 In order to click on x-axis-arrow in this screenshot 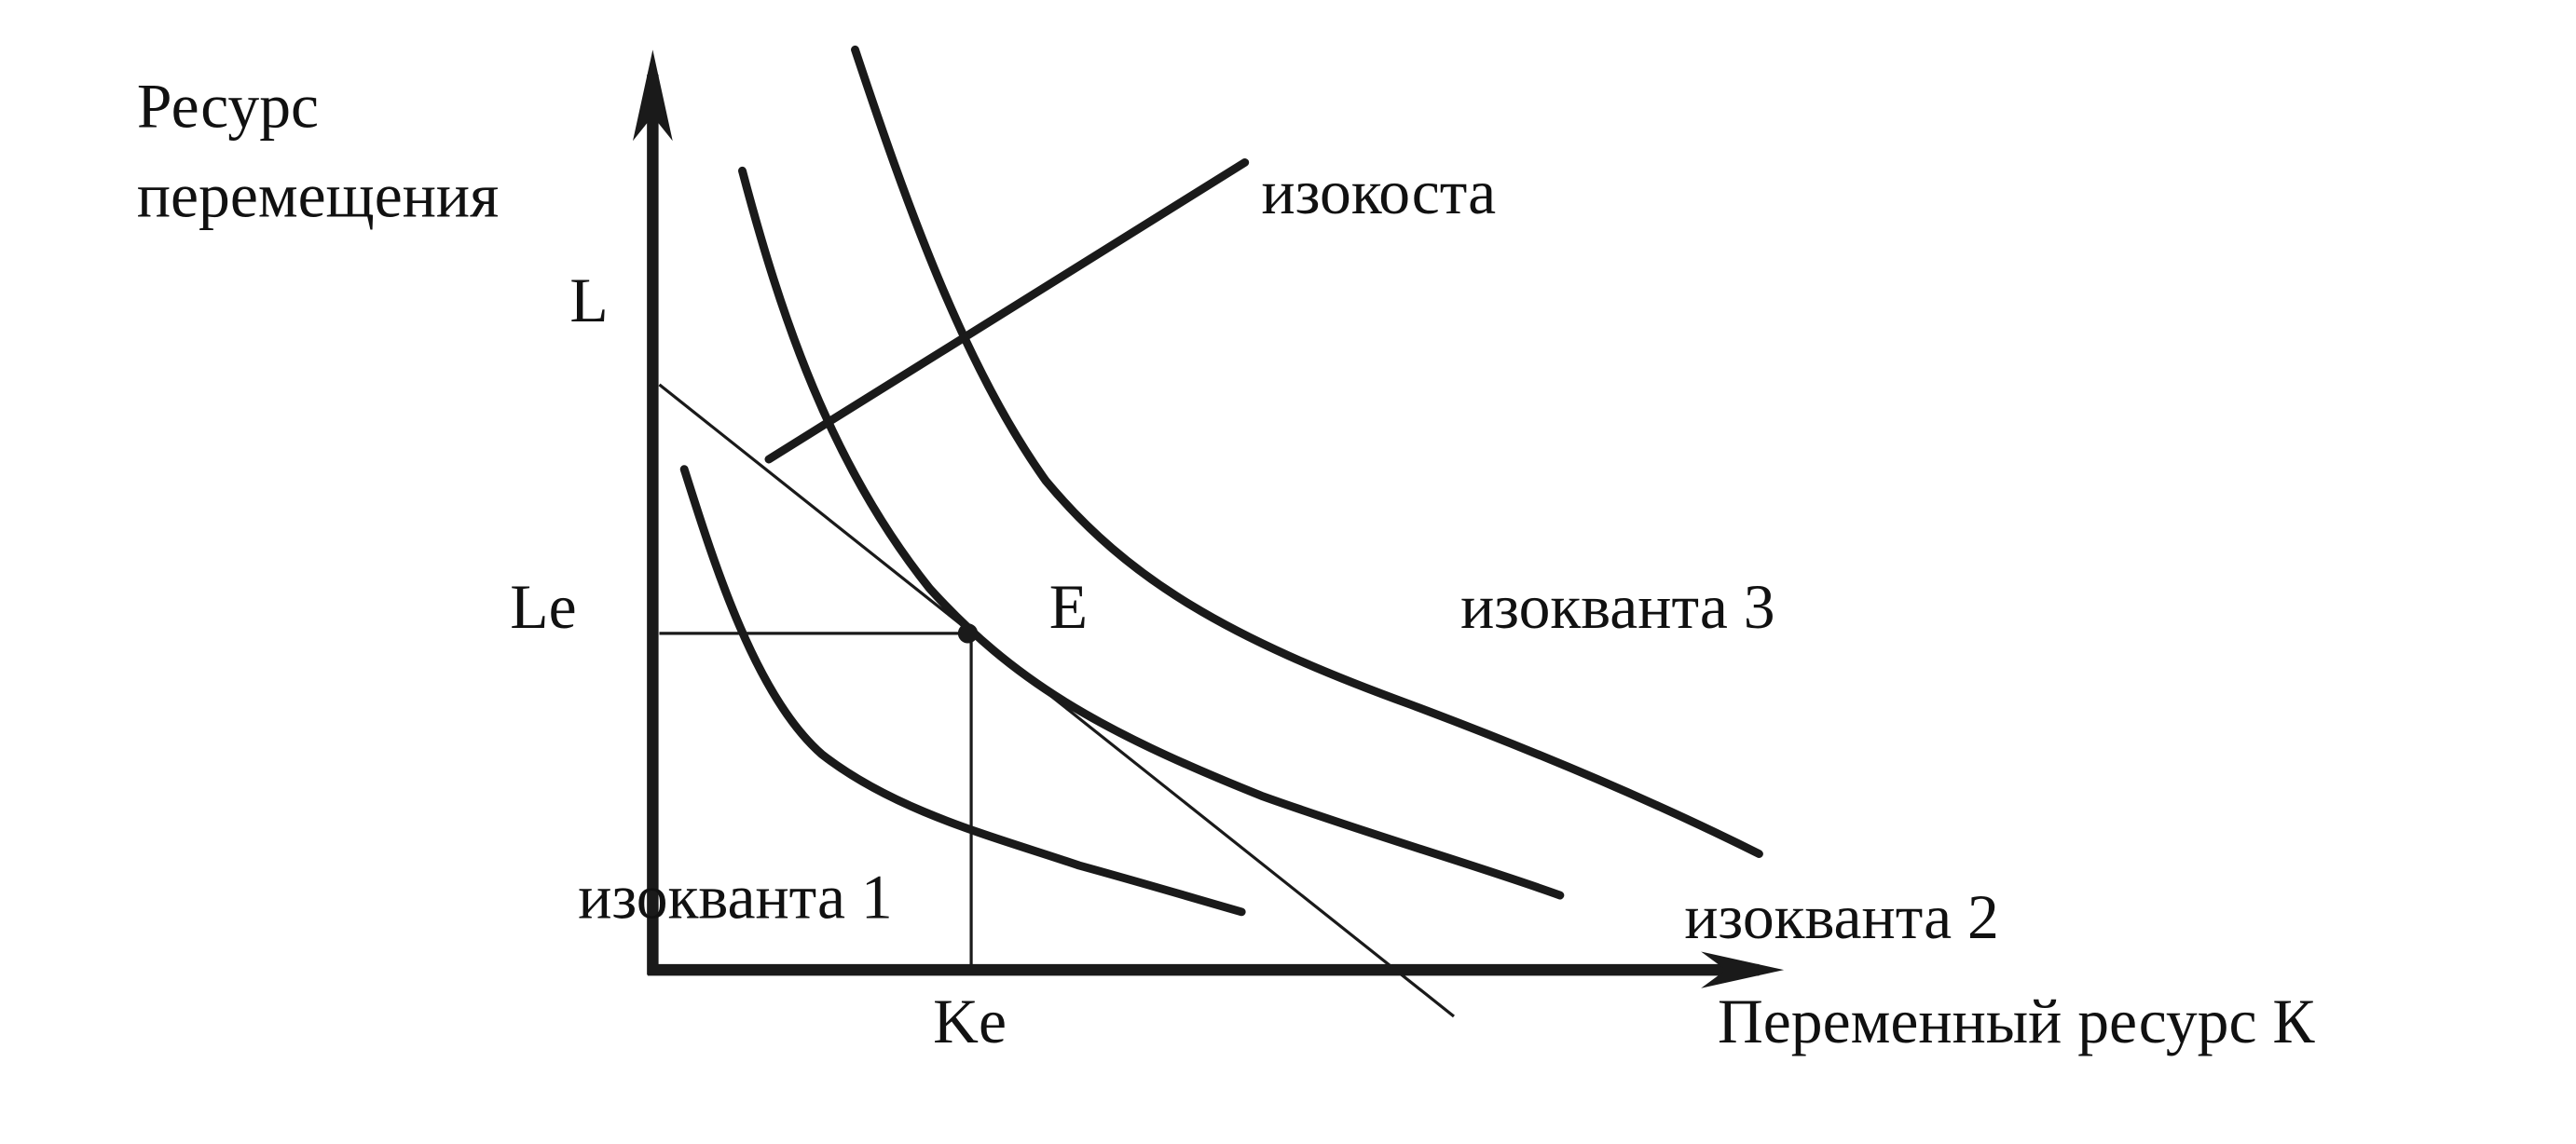, I will do `click(1743, 969)`.